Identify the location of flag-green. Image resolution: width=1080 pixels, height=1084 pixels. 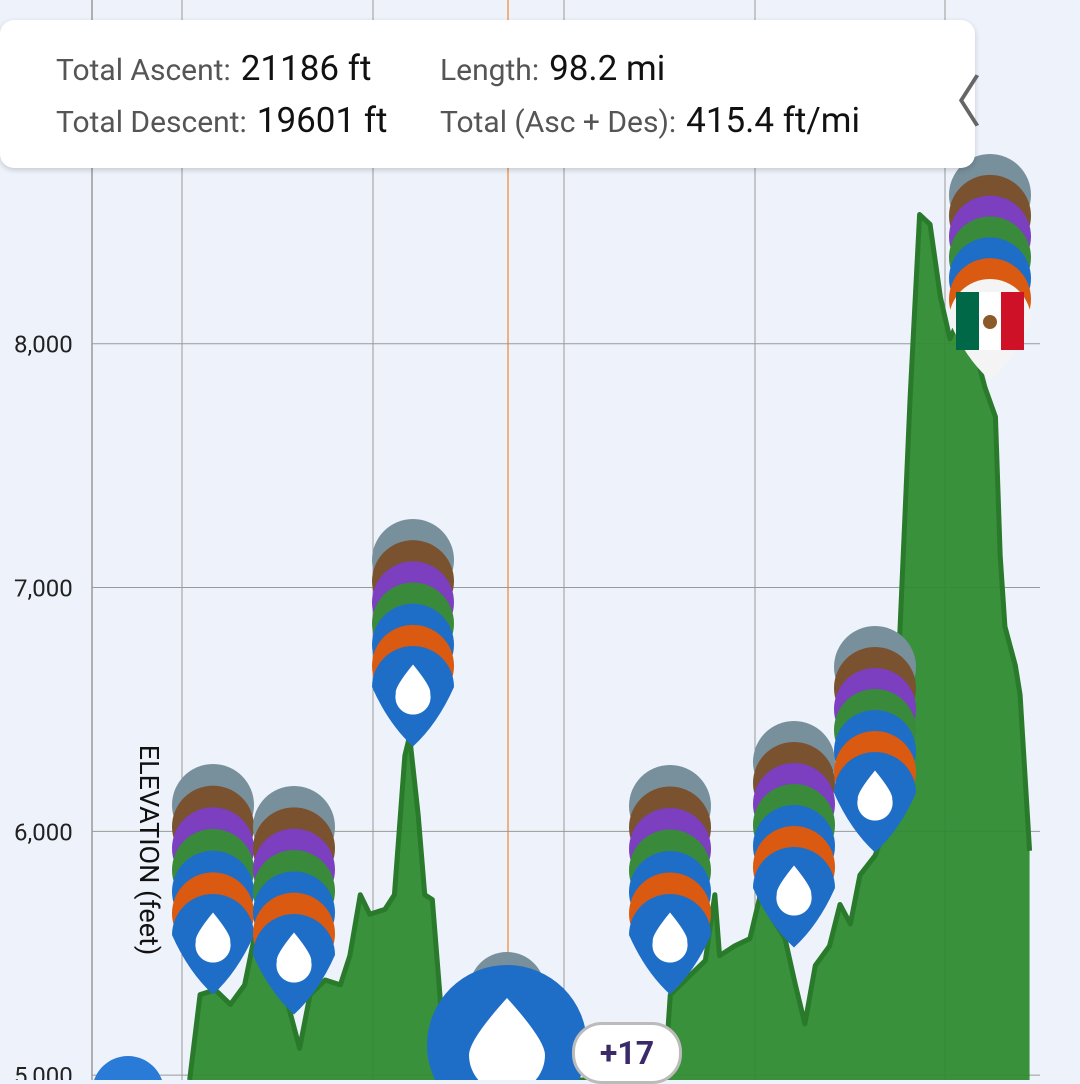
(967, 321).